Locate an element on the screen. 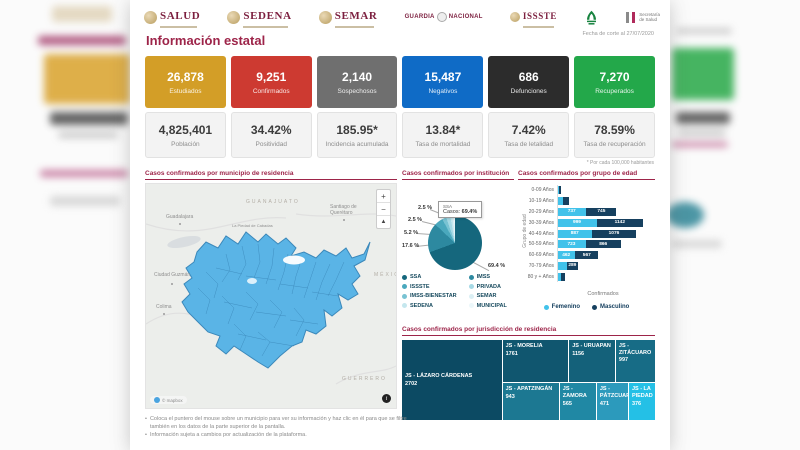 The image size is (800, 450). lake-chapala-shape is located at coordinates (184, 242).